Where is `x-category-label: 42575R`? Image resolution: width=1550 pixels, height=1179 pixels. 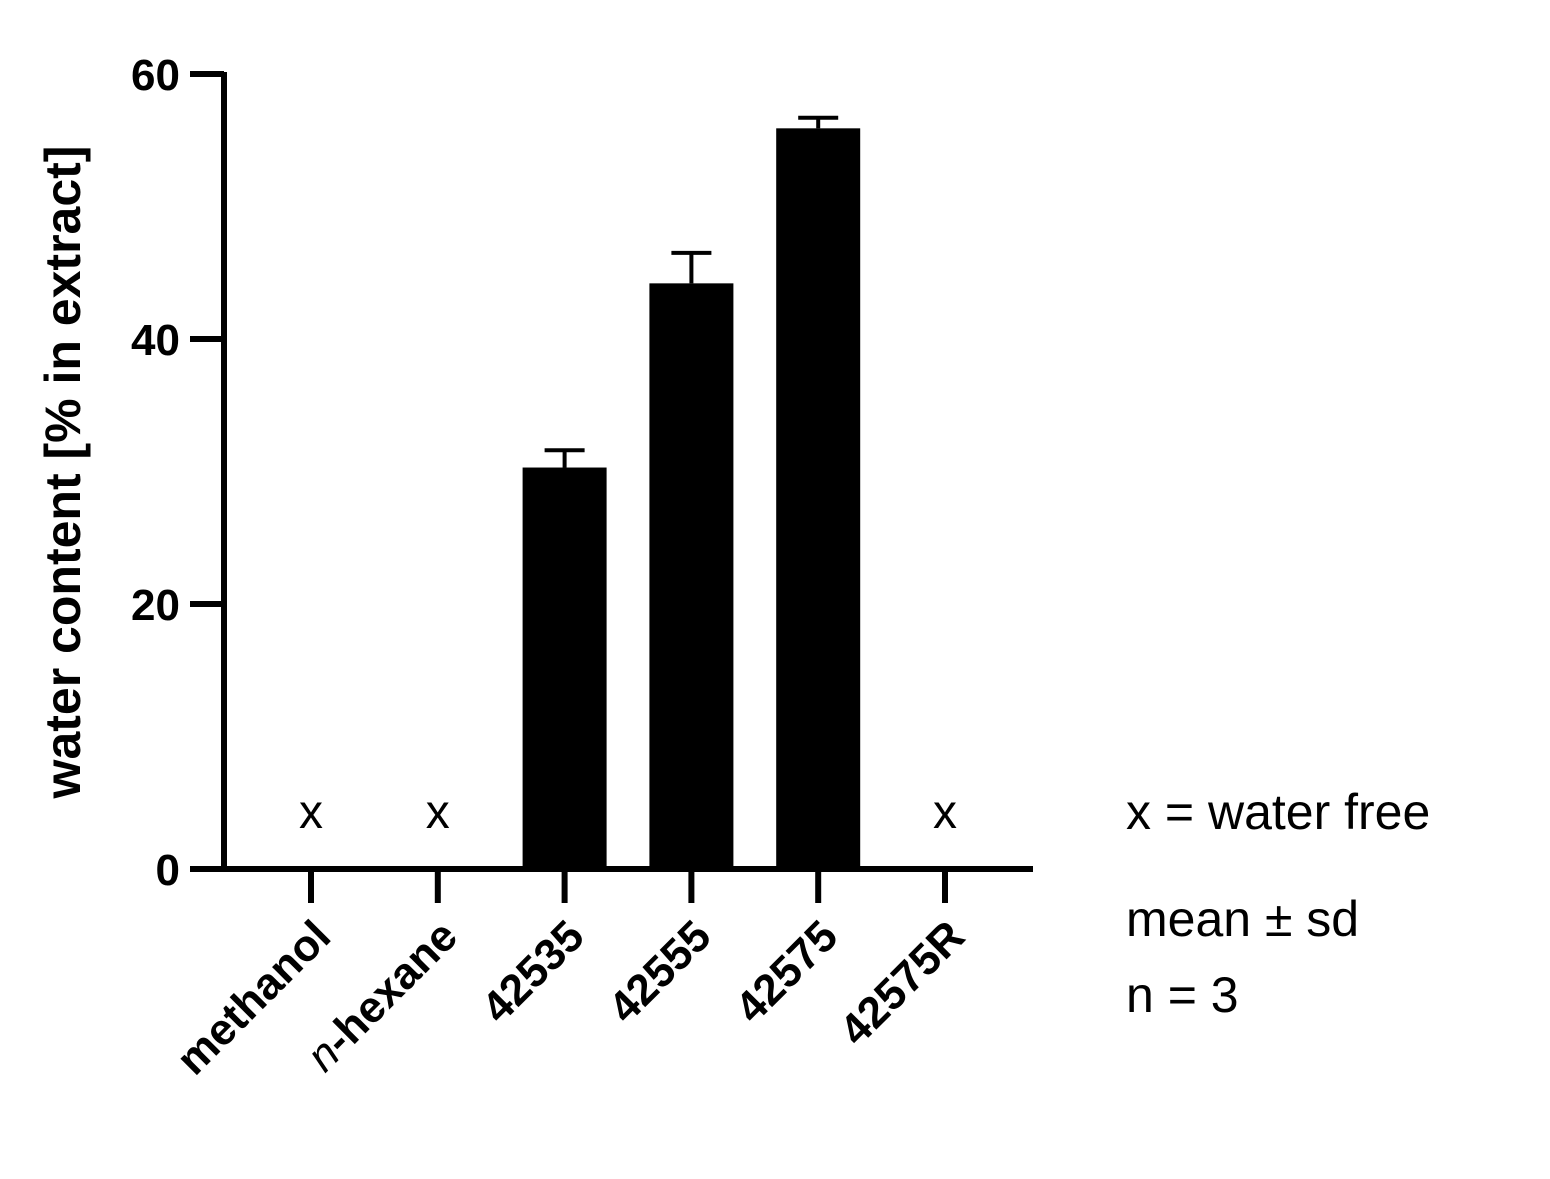
x-category-label: 42575R is located at coordinates (902, 983).